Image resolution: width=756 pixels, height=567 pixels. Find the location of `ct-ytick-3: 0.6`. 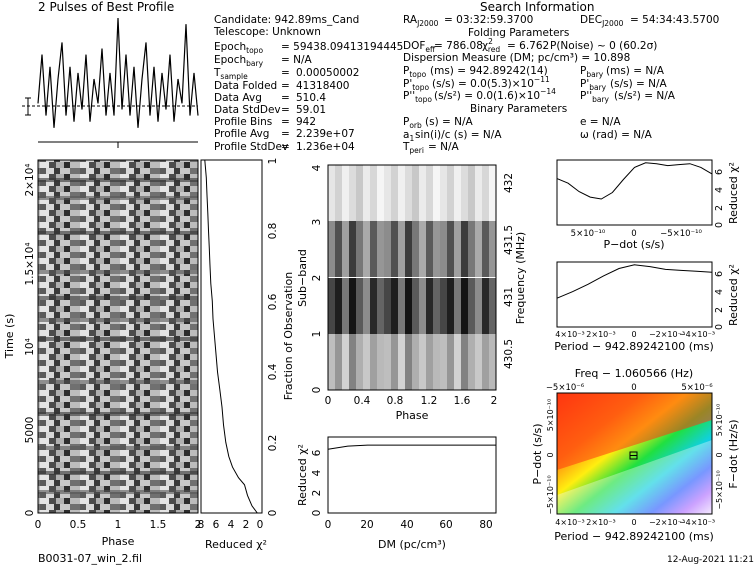

ct-ytick-3: 0.6 is located at coordinates (273, 301).